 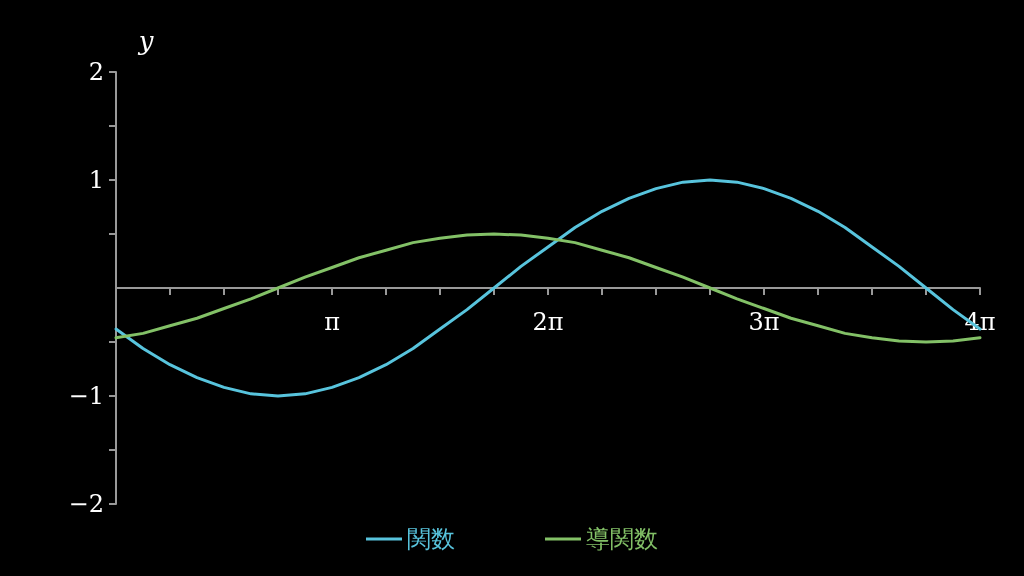 What do you see at coordinates (86, 504) in the screenshot?
I see `y-tick-label: −2` at bounding box center [86, 504].